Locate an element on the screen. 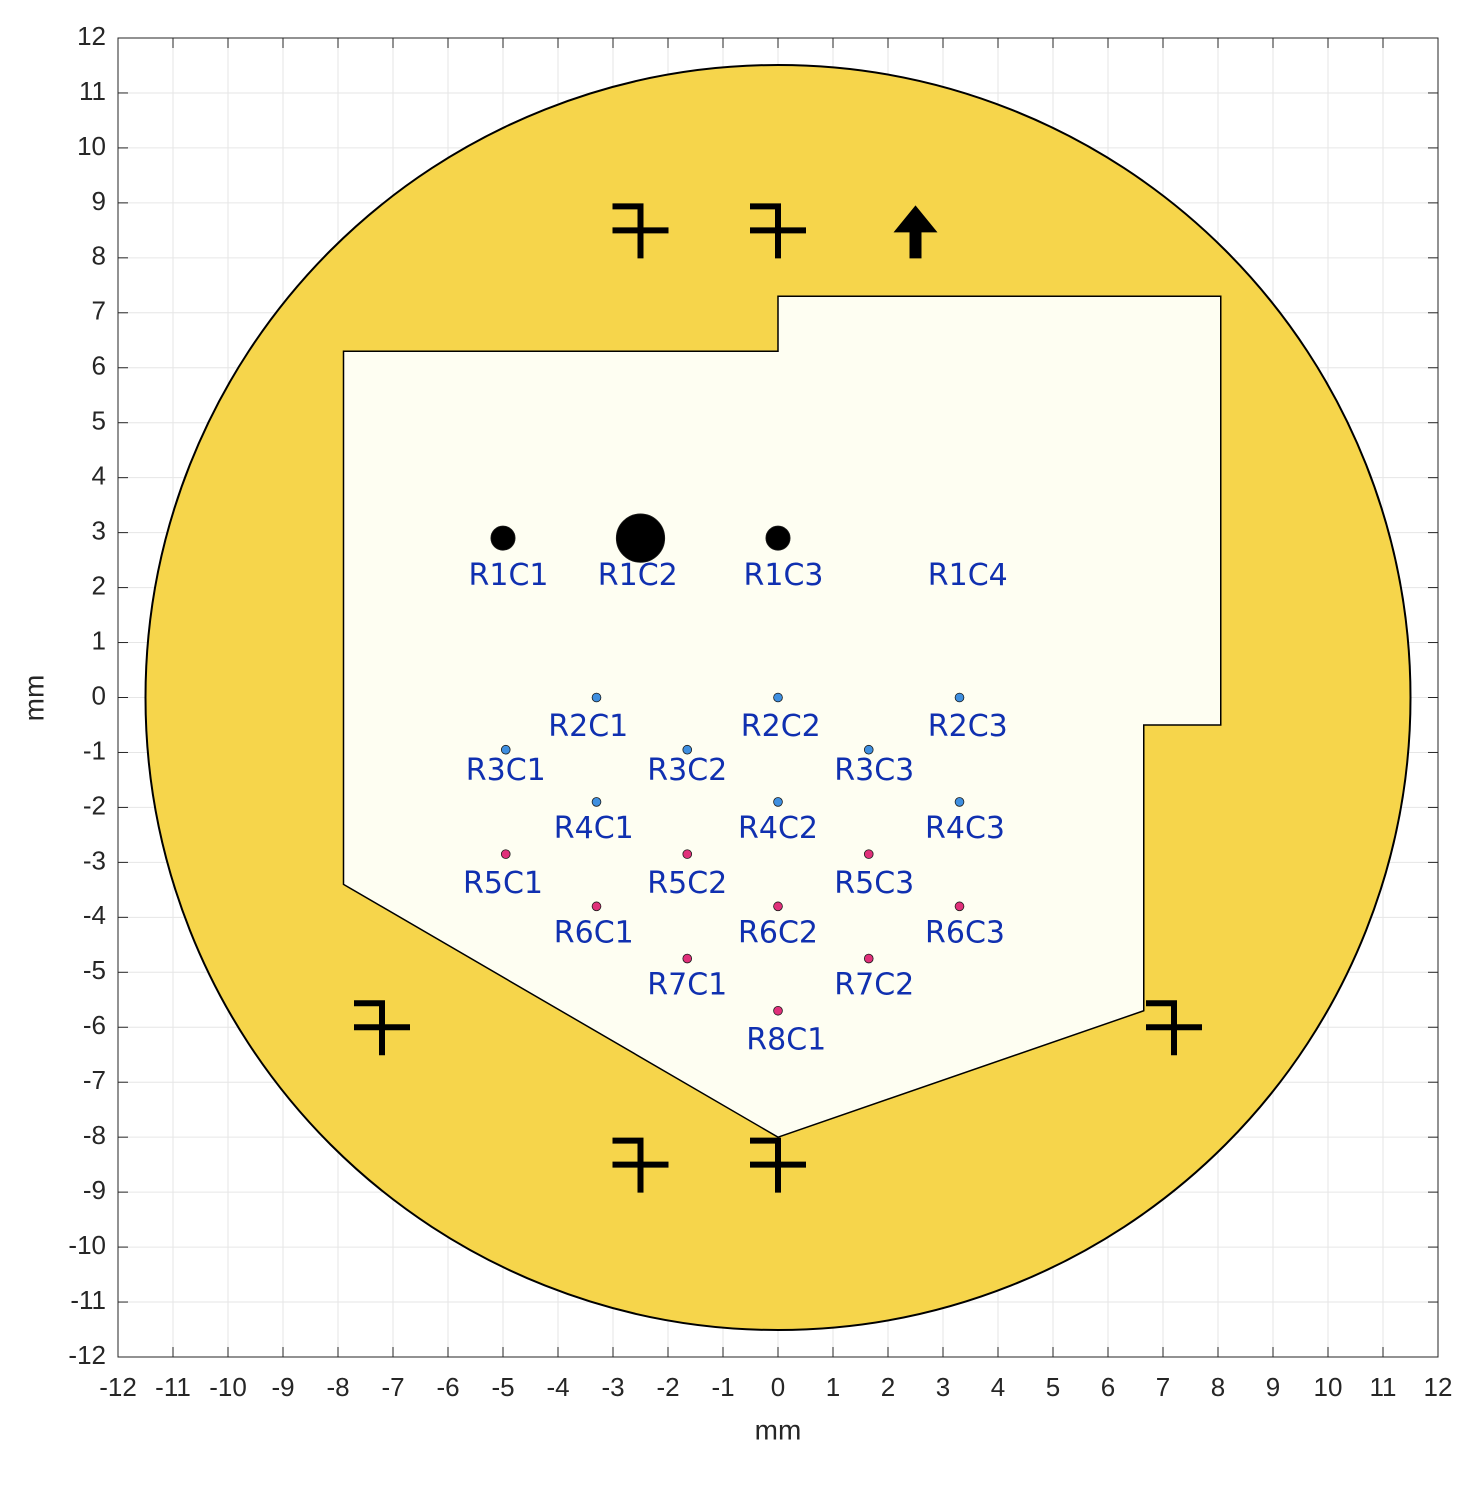 This screenshot has height=1486, width=1474. x-tick-label: -11 is located at coordinates (173, 1387).